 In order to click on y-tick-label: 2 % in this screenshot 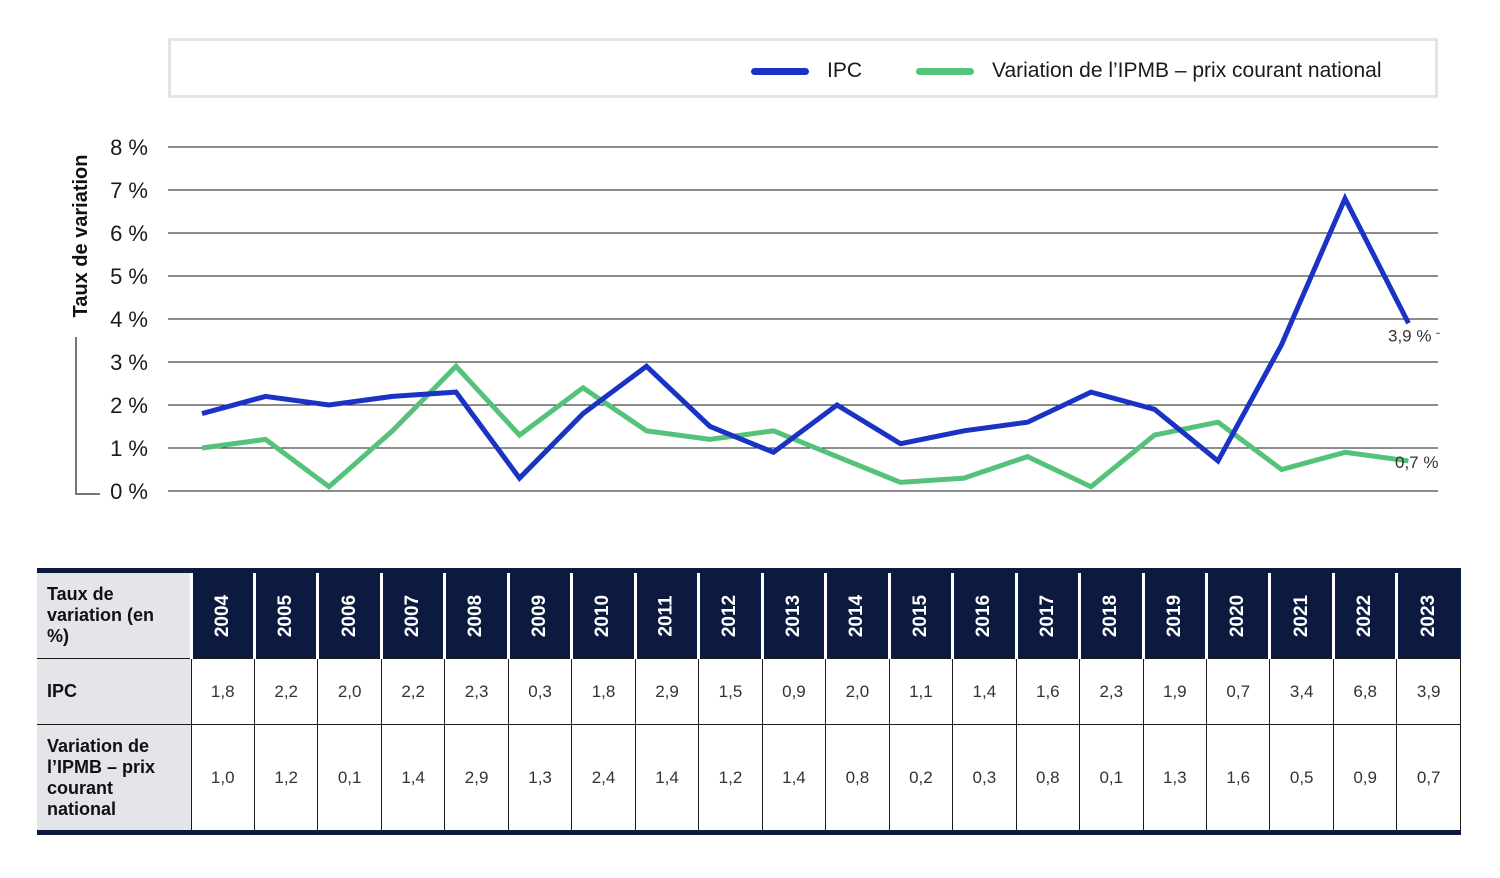, I will do `click(129, 405)`.